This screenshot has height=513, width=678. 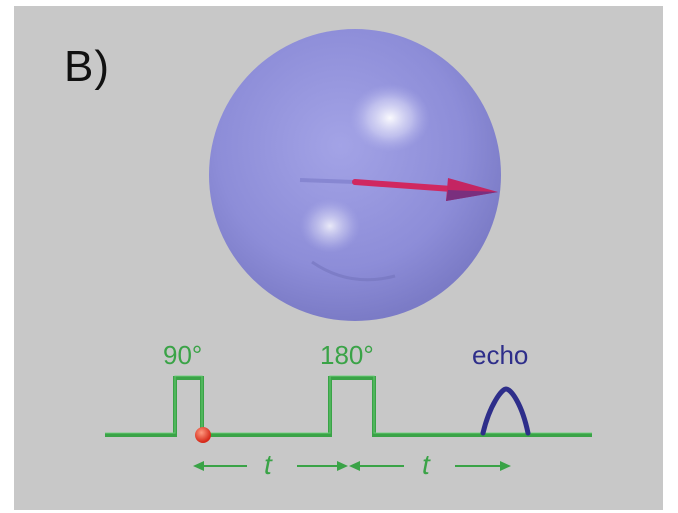 What do you see at coordinates (347, 355) in the screenshot?
I see `pulse-180-label: 180°` at bounding box center [347, 355].